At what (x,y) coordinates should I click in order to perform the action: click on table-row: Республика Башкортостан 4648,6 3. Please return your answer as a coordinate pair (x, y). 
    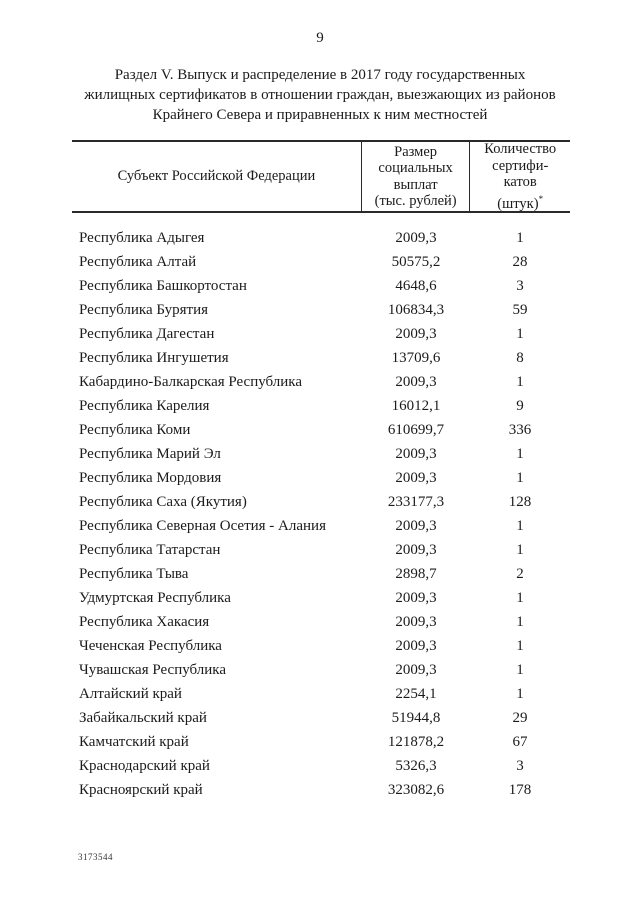
    Looking at the image, I should click on (321, 286).